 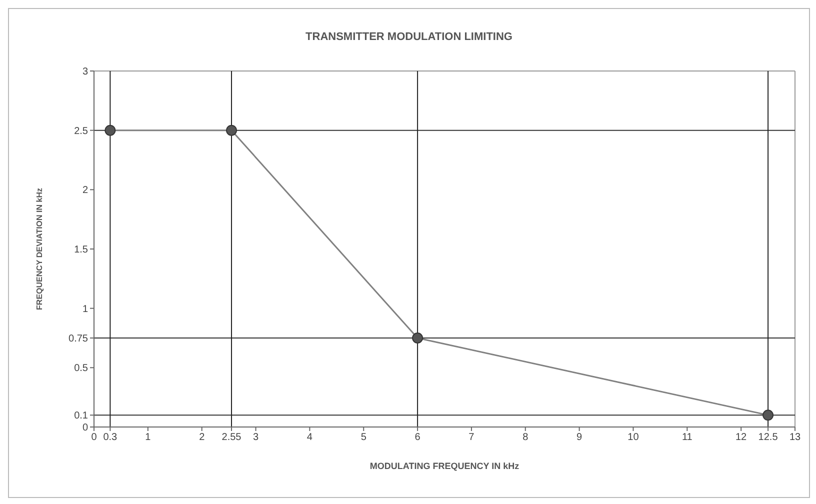 What do you see at coordinates (81, 131) in the screenshot?
I see `y-tick-label: 2.5` at bounding box center [81, 131].